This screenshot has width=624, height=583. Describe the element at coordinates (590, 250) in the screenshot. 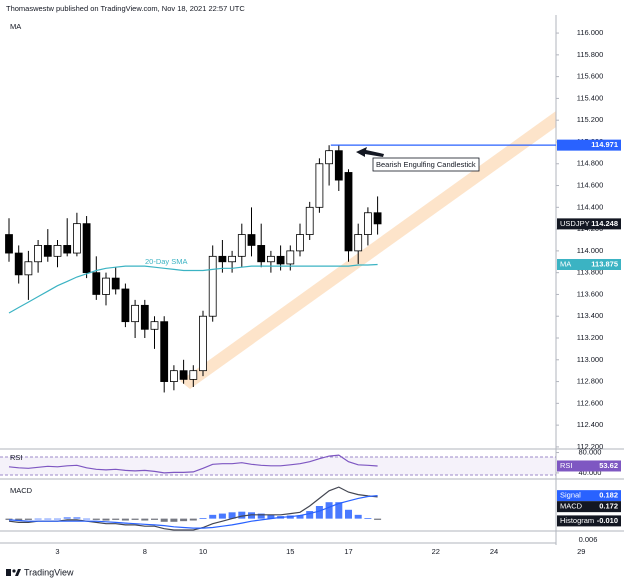

I see `y-tick-label: 114.000` at that location.